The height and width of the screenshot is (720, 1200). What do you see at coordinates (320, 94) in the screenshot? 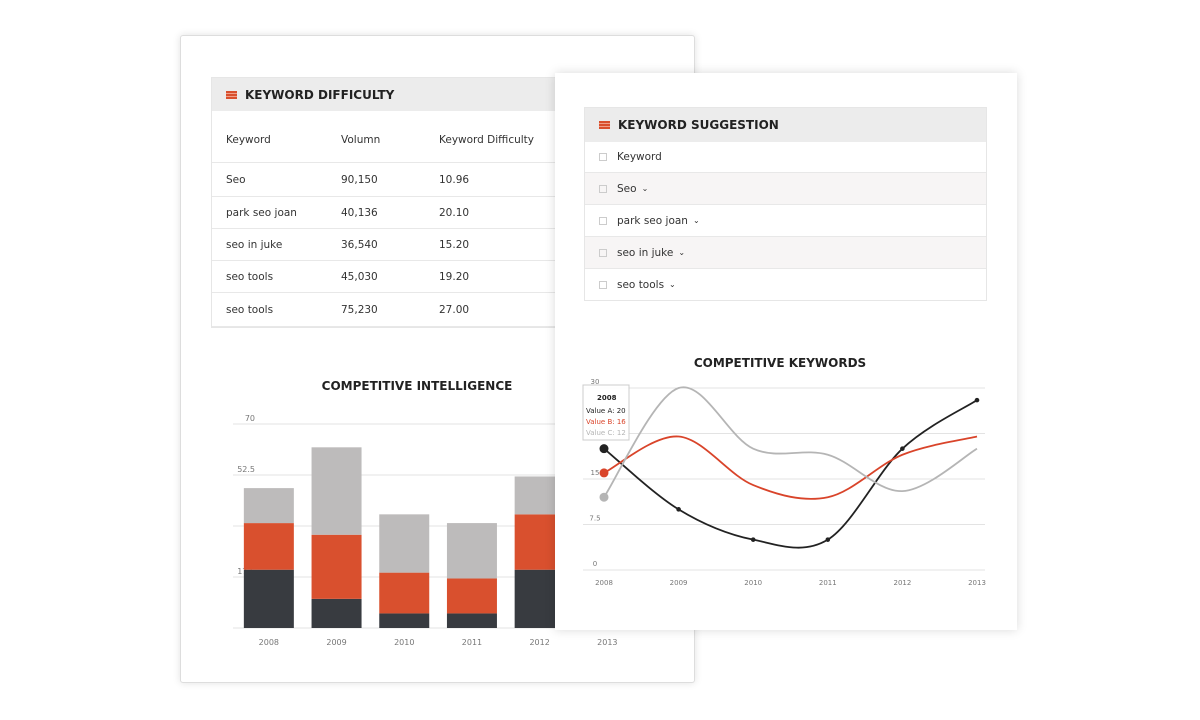
I see `panel-title: KEYWORD DIFFICULTY` at bounding box center [320, 94].